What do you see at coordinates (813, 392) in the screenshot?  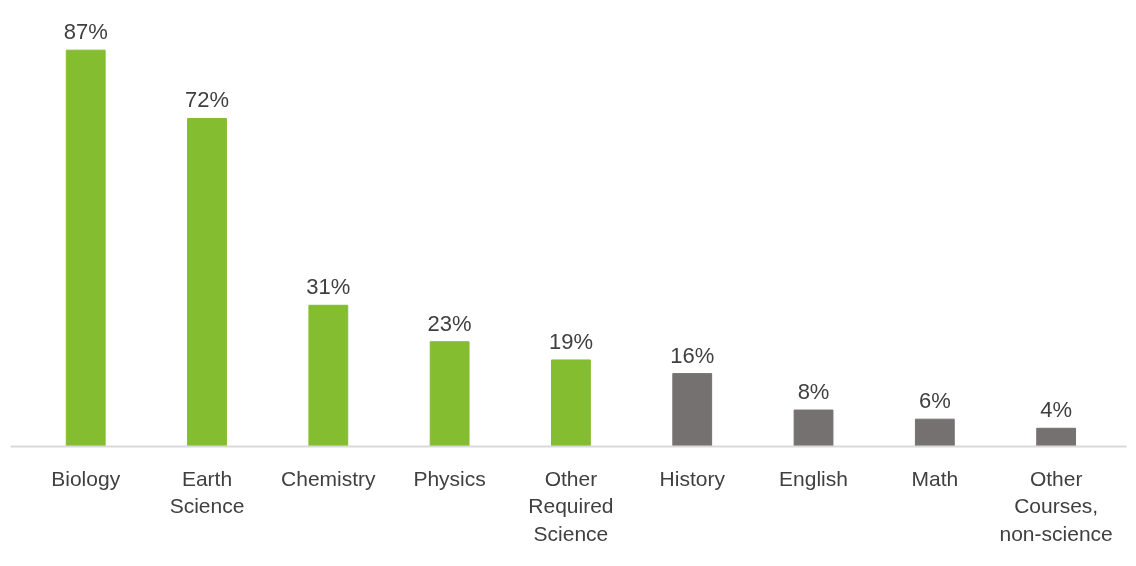 I see `data-label: 8%` at bounding box center [813, 392].